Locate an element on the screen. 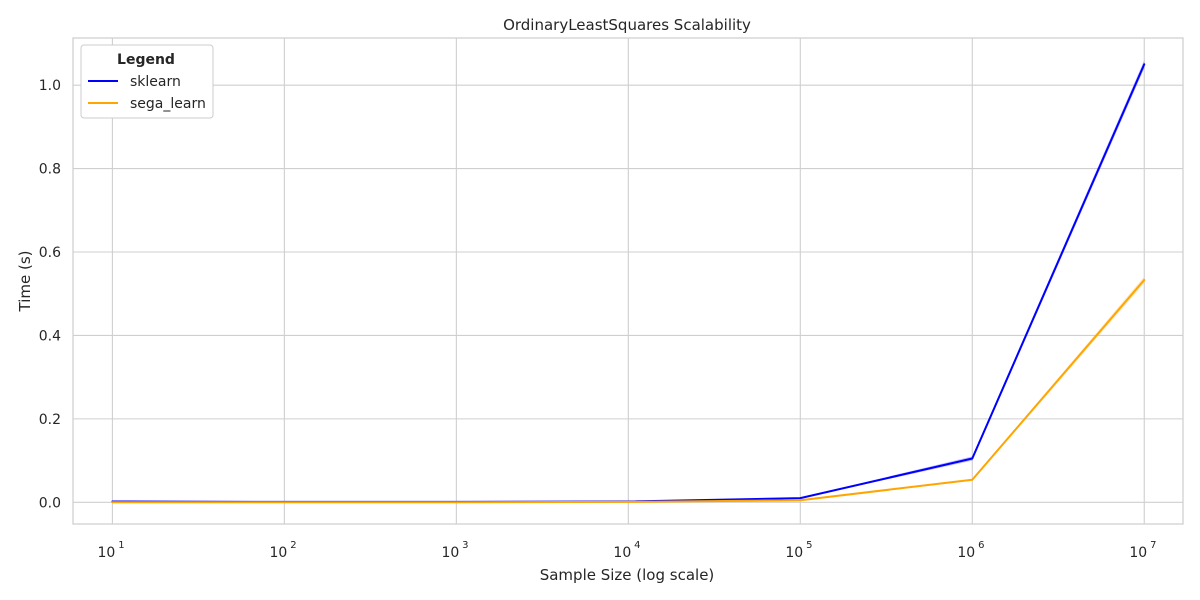  x-tick-exponent: 6 is located at coordinates (981, 545).